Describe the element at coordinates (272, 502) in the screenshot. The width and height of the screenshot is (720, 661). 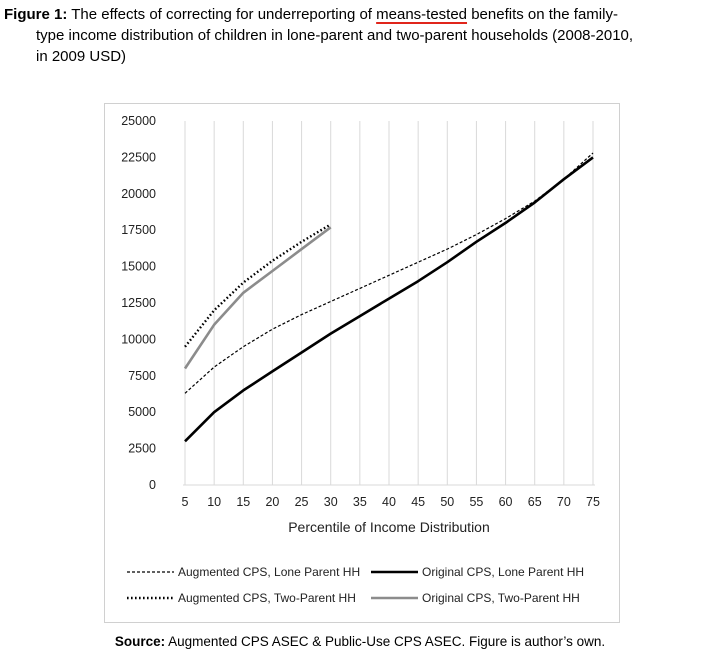
I see `x-tick-label: 20` at that location.